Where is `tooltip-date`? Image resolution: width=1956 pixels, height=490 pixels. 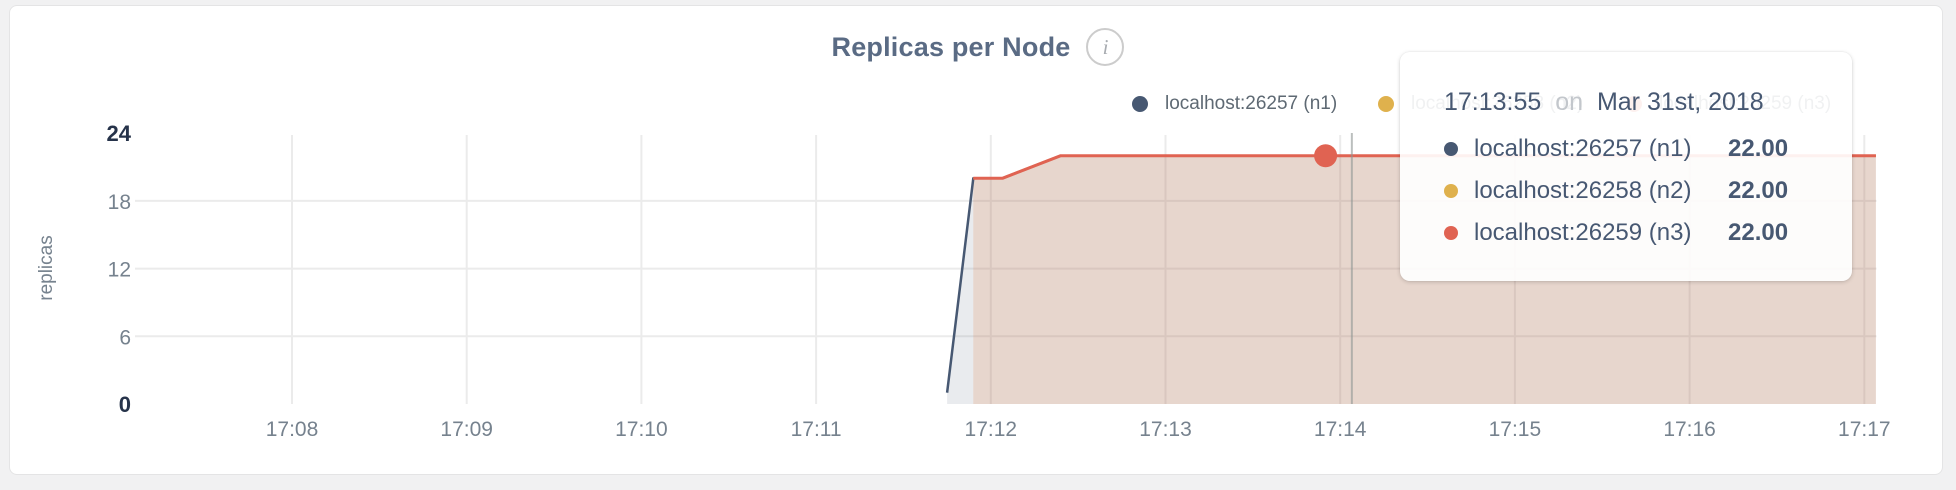
tooltip-date is located at coordinates (1593, 102).